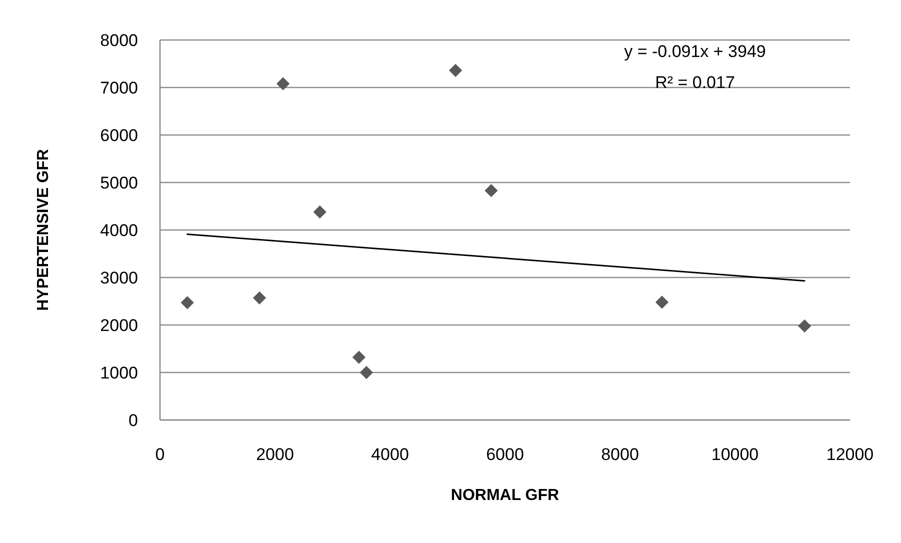 The image size is (901, 543). I want to click on y-tick-label: 1000, so click(119, 372).